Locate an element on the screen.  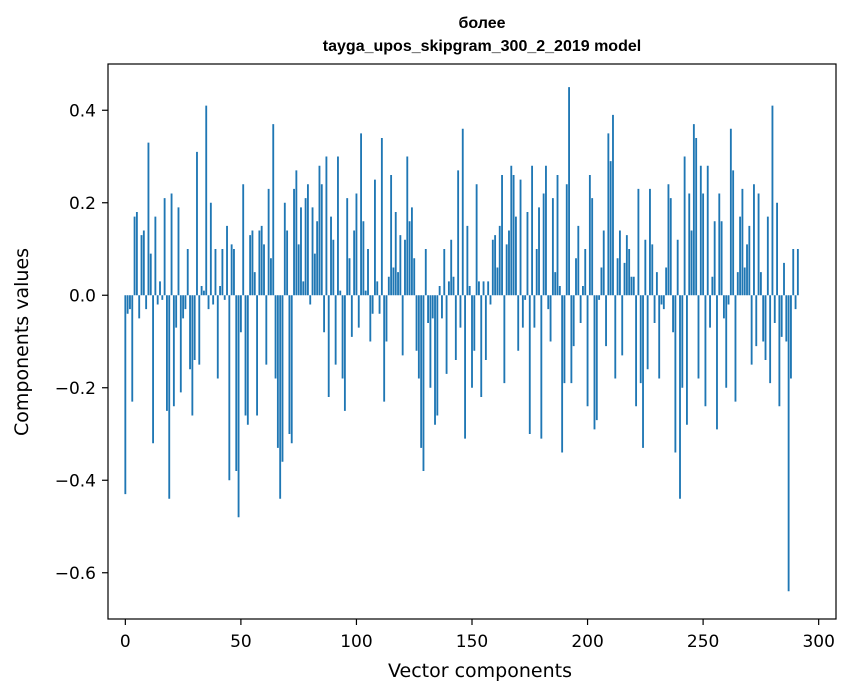
y-axis-label: Components values is located at coordinates (22, 342).